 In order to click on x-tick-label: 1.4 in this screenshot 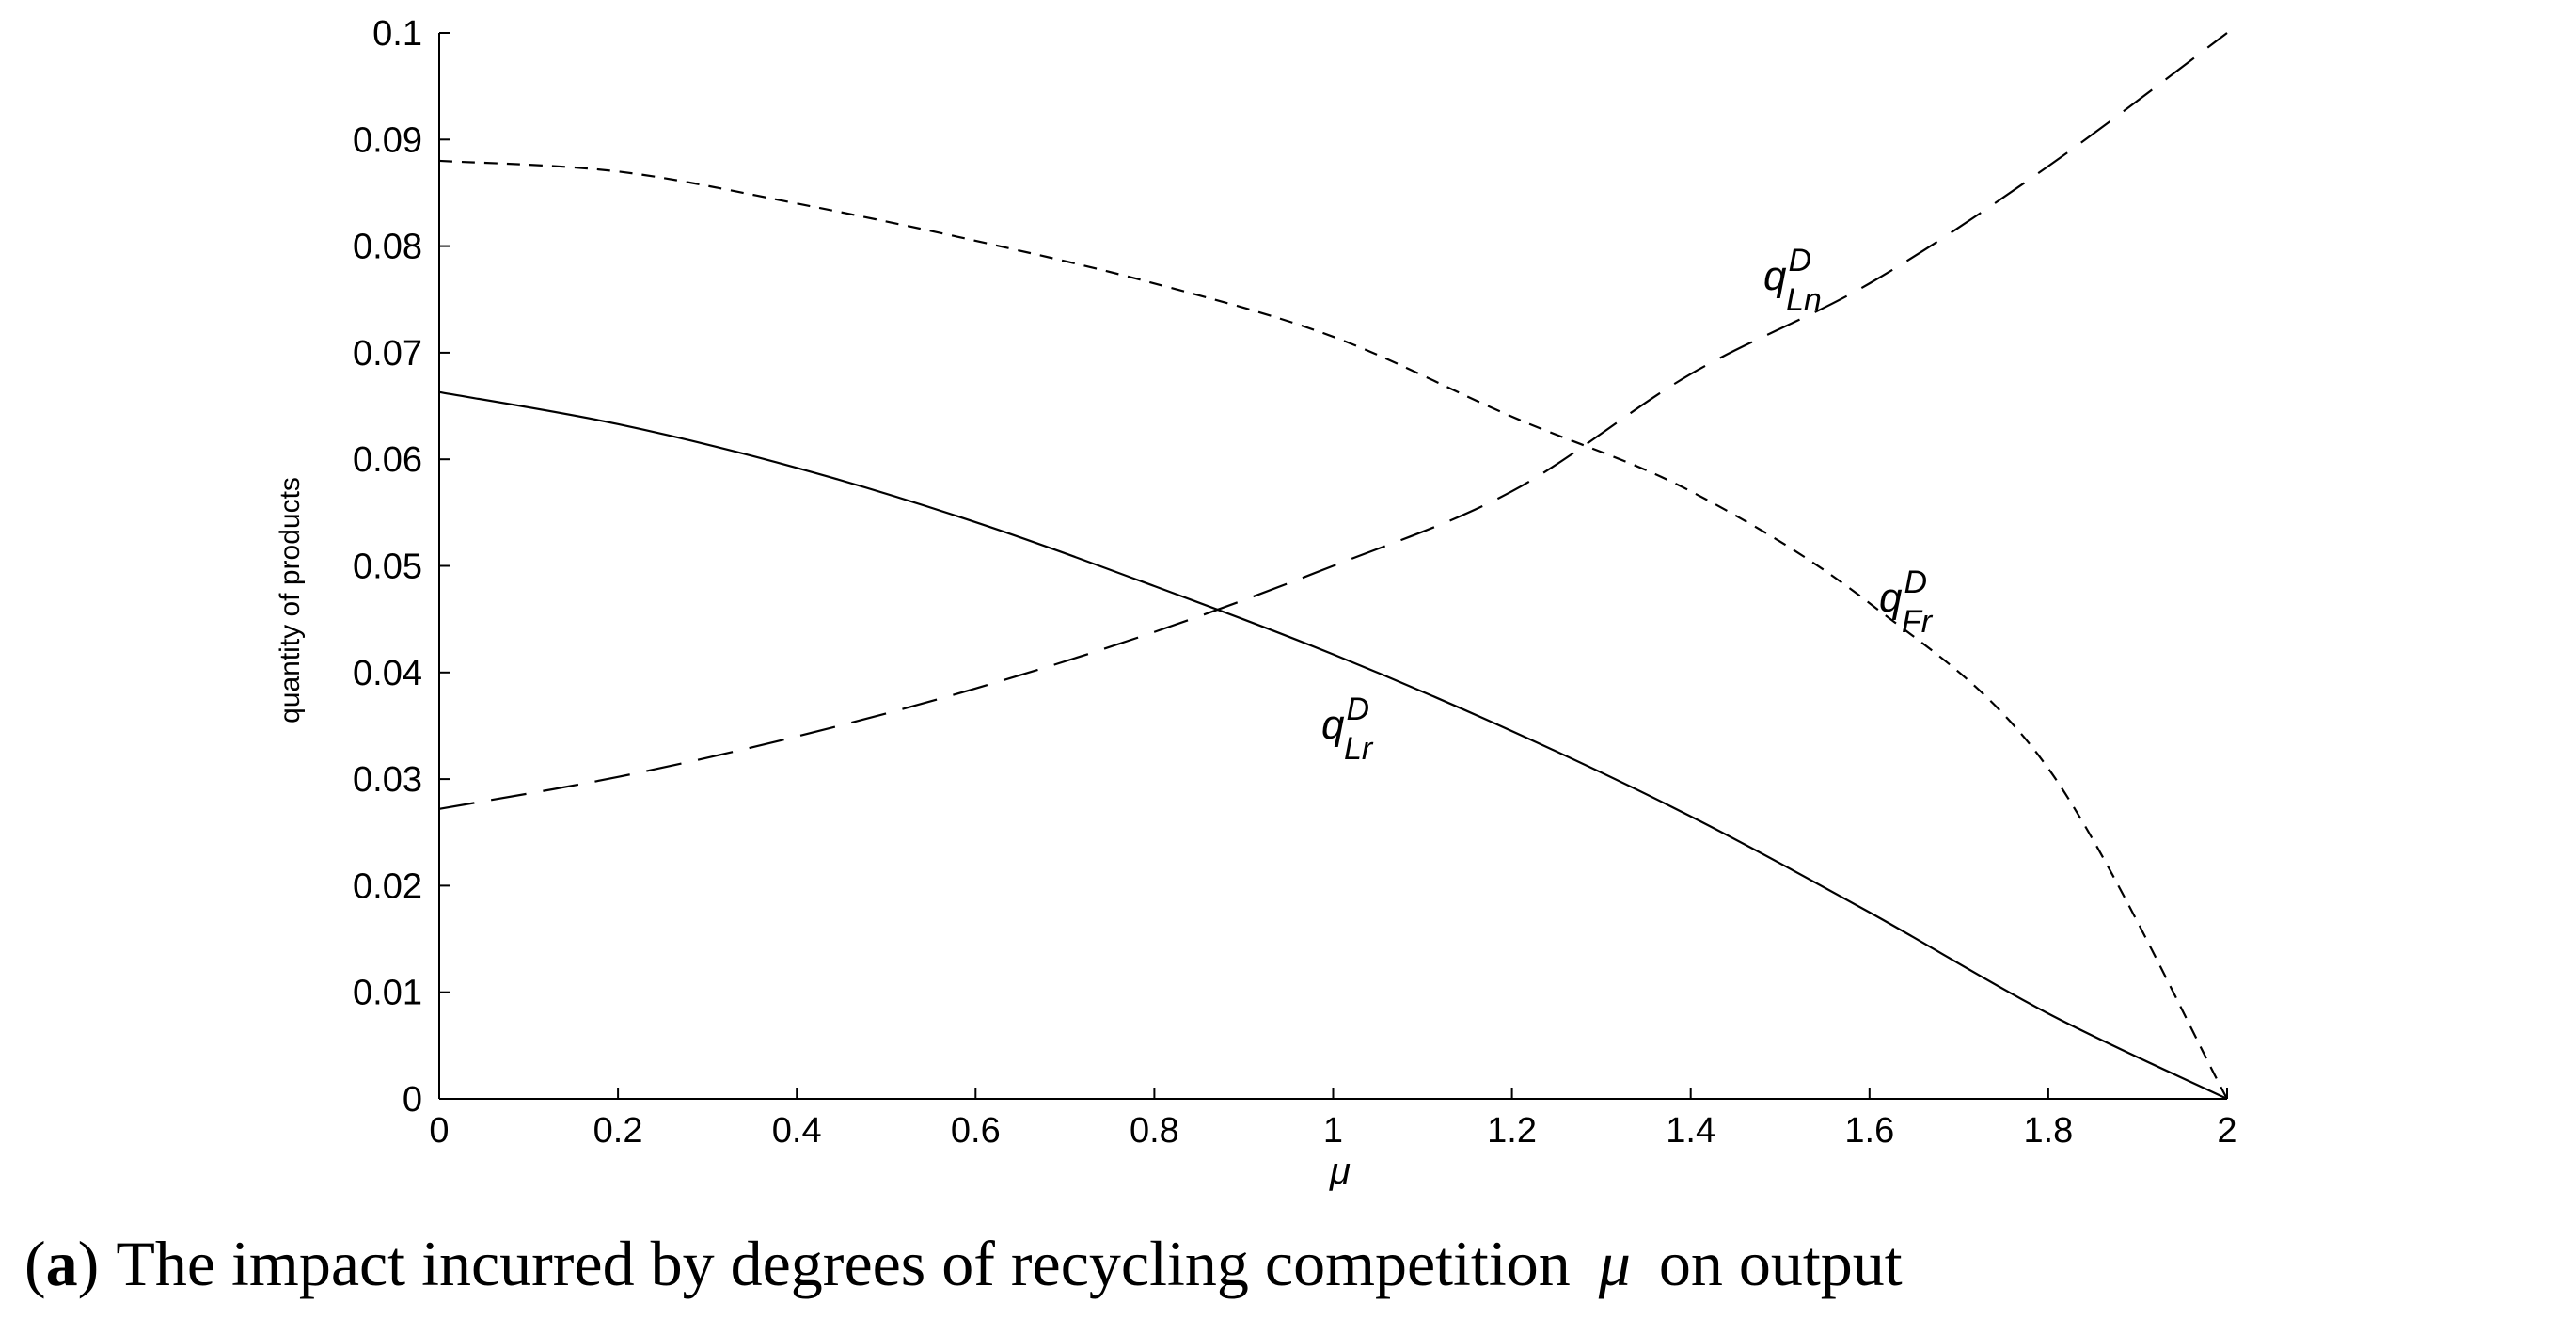, I will do `click(1690, 1131)`.